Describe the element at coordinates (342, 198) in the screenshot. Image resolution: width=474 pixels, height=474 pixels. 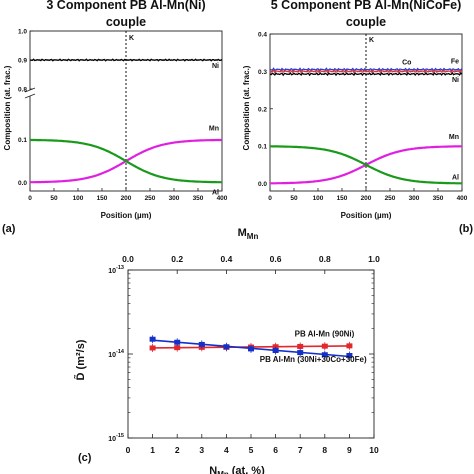
I see `panel-b-x-tick-label: 150` at that location.